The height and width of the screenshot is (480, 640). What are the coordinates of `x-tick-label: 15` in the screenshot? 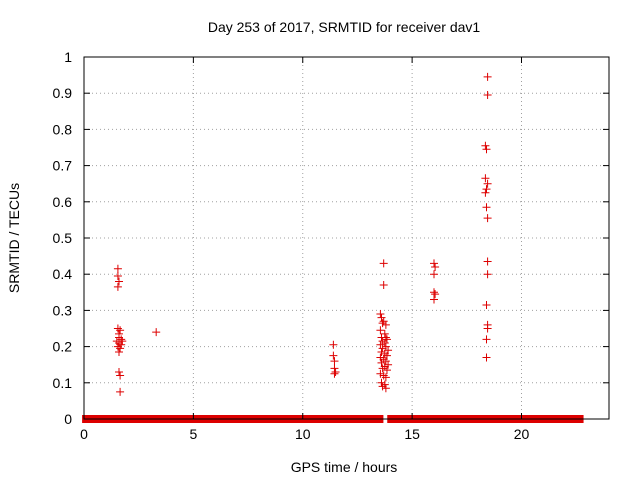 It's located at (412, 434).